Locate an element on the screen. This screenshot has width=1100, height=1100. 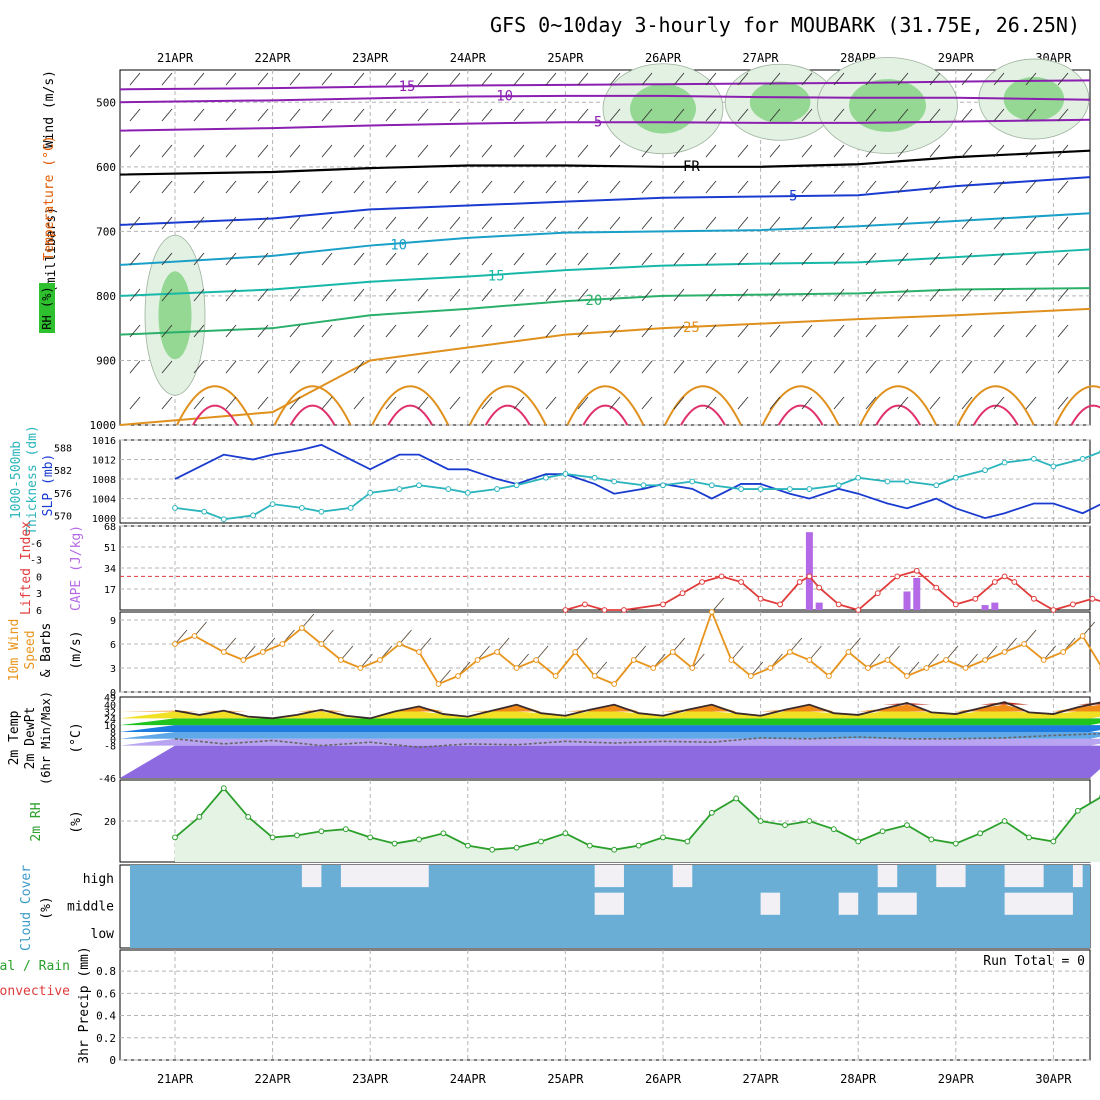
isotherm-label: -10 is located at coordinates (500, 96).